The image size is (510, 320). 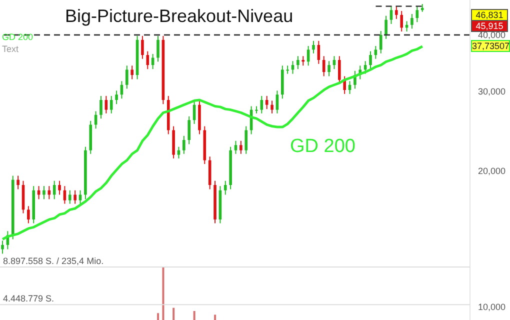 I want to click on annotation: GD 200, so click(x=323, y=147).